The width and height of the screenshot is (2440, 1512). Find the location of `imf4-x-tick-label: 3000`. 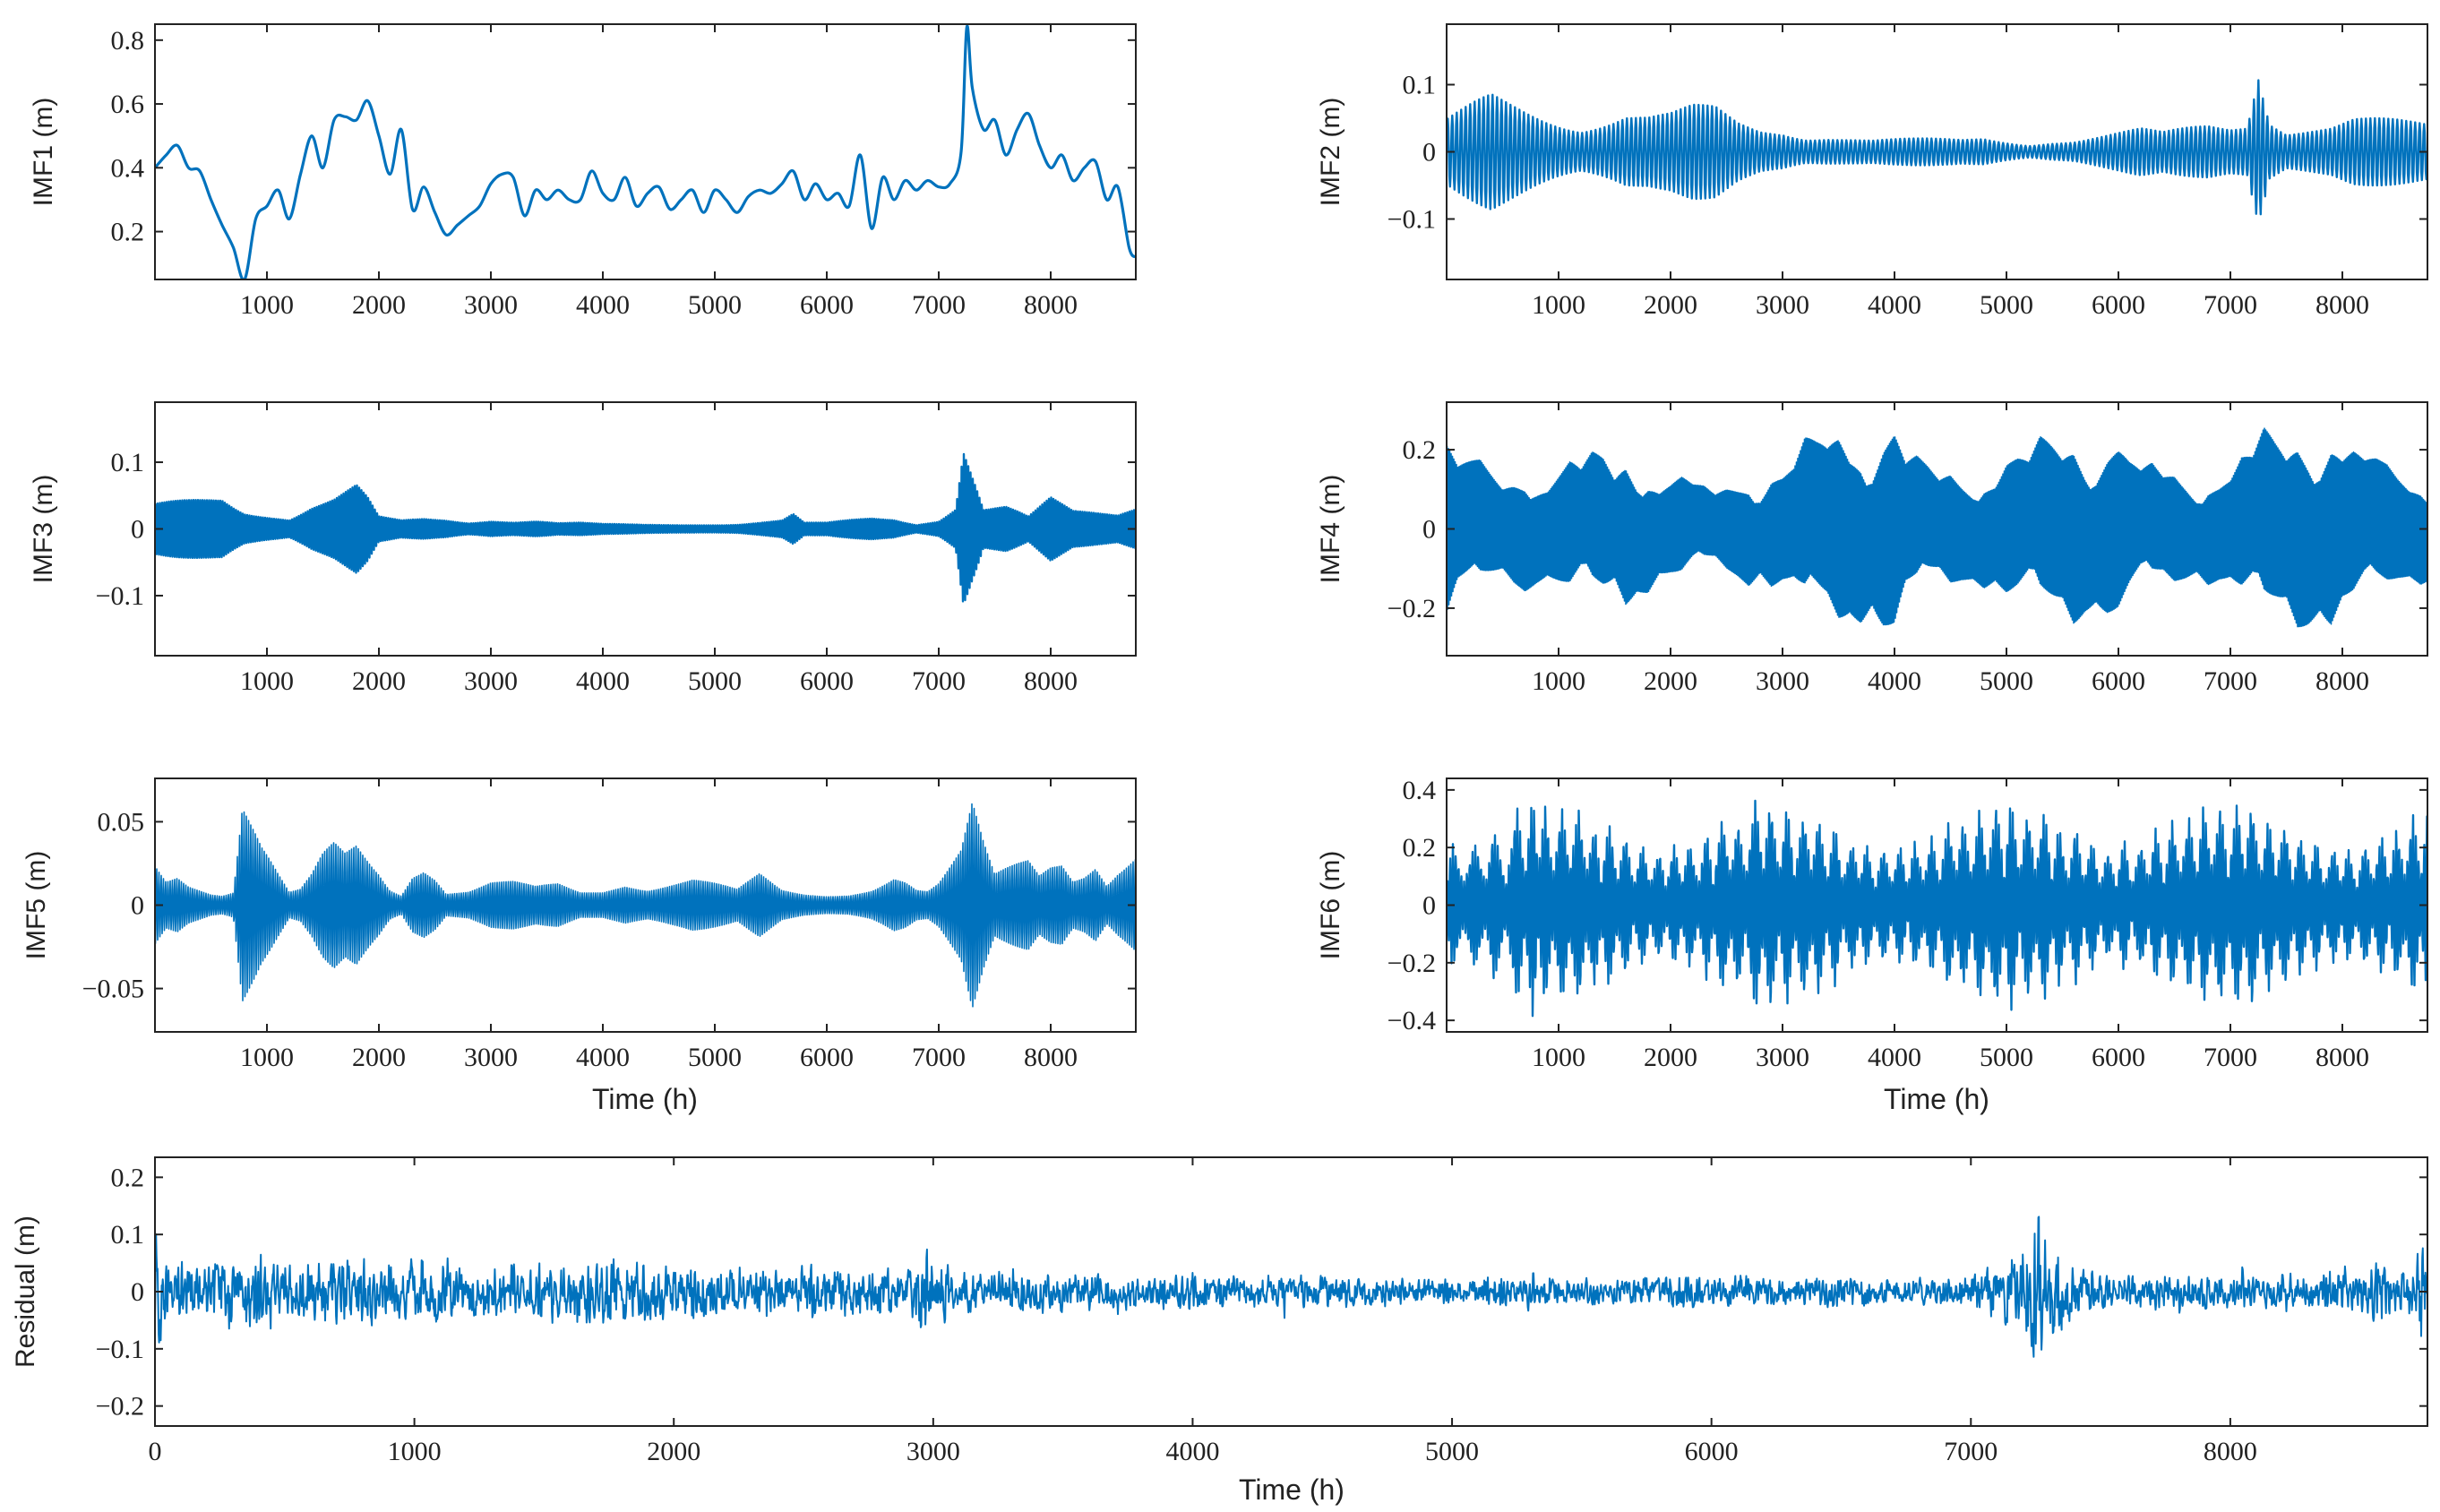

imf4-x-tick-label: 3000 is located at coordinates (1782, 681).